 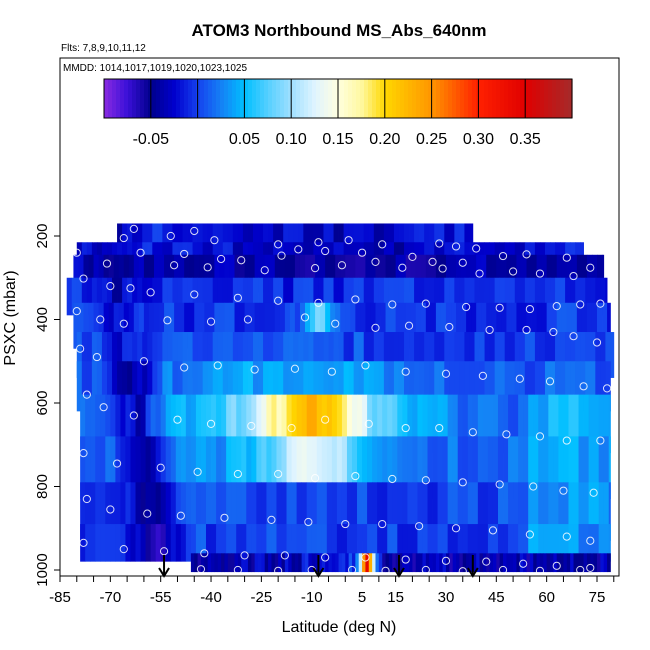 What do you see at coordinates (151, 139) in the screenshot?
I see `colorbar-tick-label: -0.05` at bounding box center [151, 139].